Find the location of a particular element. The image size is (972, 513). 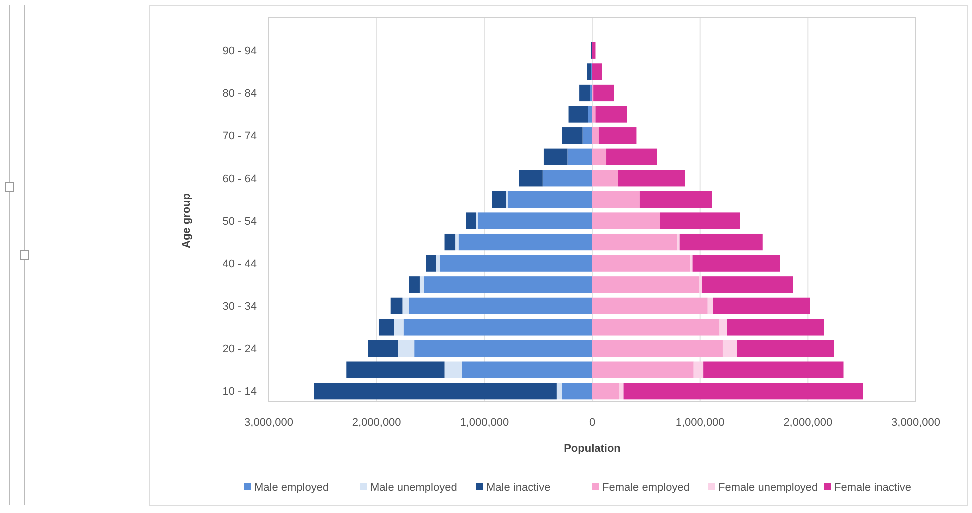

y-tick-label: 90 - 94 is located at coordinates (239, 51).